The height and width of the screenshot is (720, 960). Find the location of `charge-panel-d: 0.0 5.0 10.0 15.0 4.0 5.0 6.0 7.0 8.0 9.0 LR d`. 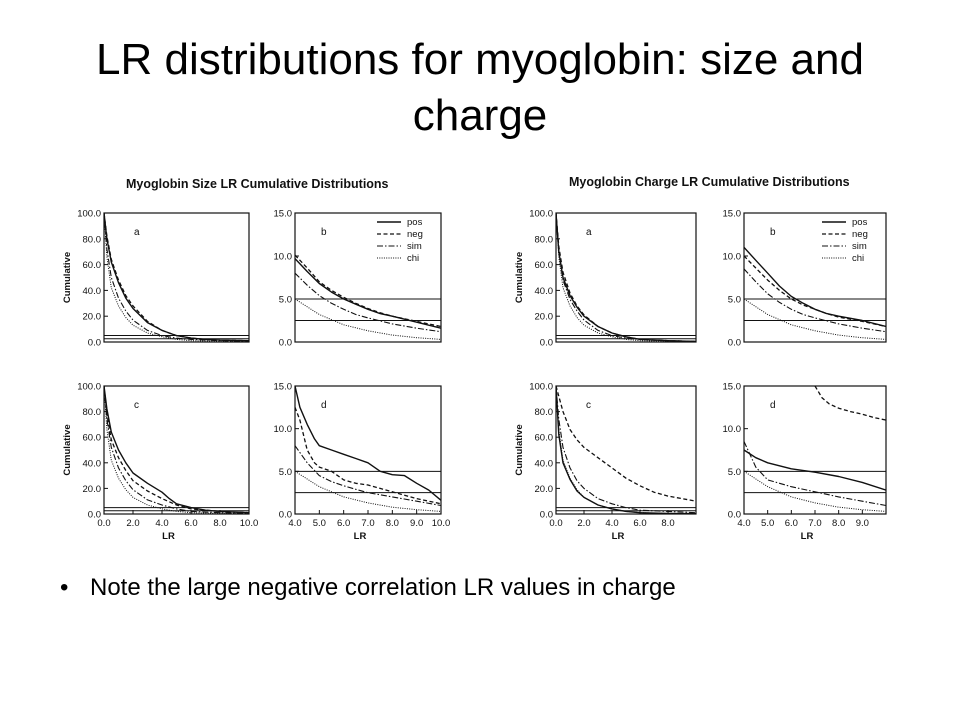

charge-panel-d: 0.0 5.0 10.0 15.0 4.0 5.0 6.0 7.0 8.0 9.0 LR d is located at coordinates (805, 462).